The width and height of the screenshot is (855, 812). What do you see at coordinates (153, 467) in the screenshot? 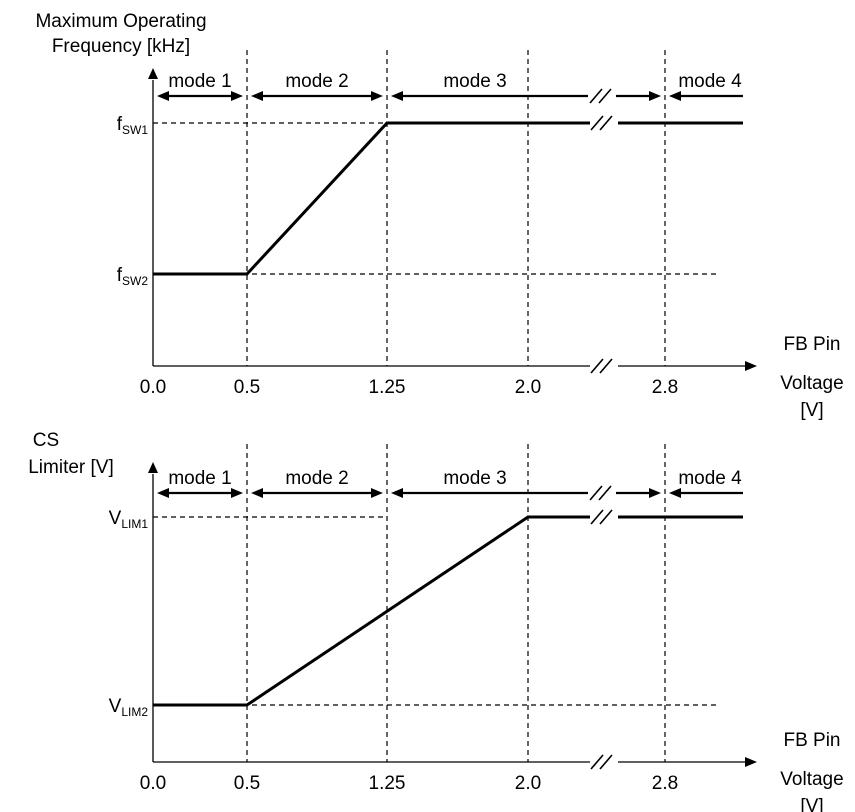
I see `panel2-y-axis-arrow` at bounding box center [153, 467].